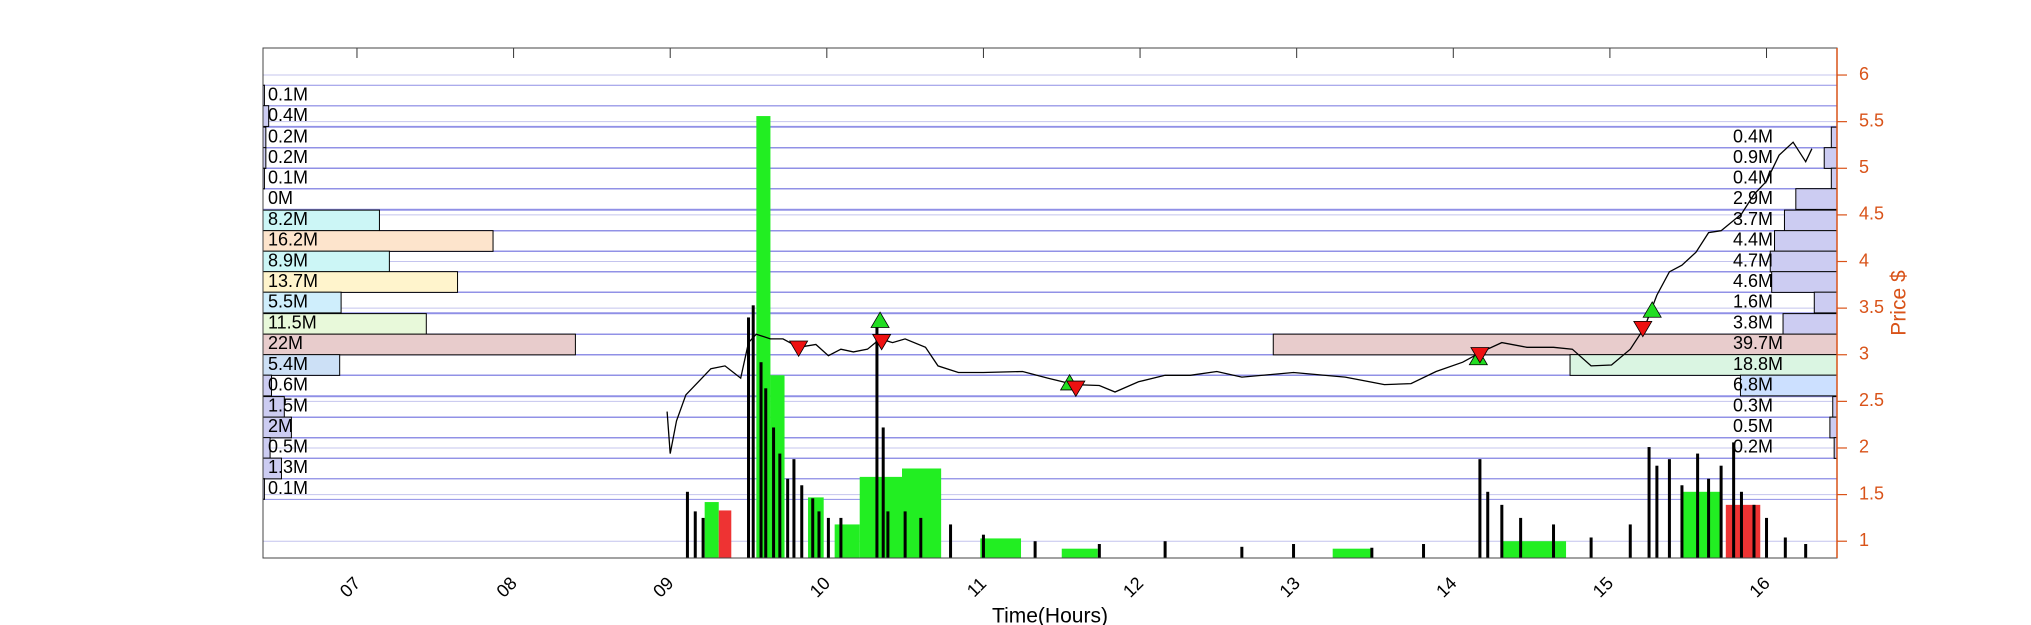 The image size is (2031, 625). What do you see at coordinates (1753, 281) in the screenshot?
I see `volume-profile-label: 4.6M` at bounding box center [1753, 281].